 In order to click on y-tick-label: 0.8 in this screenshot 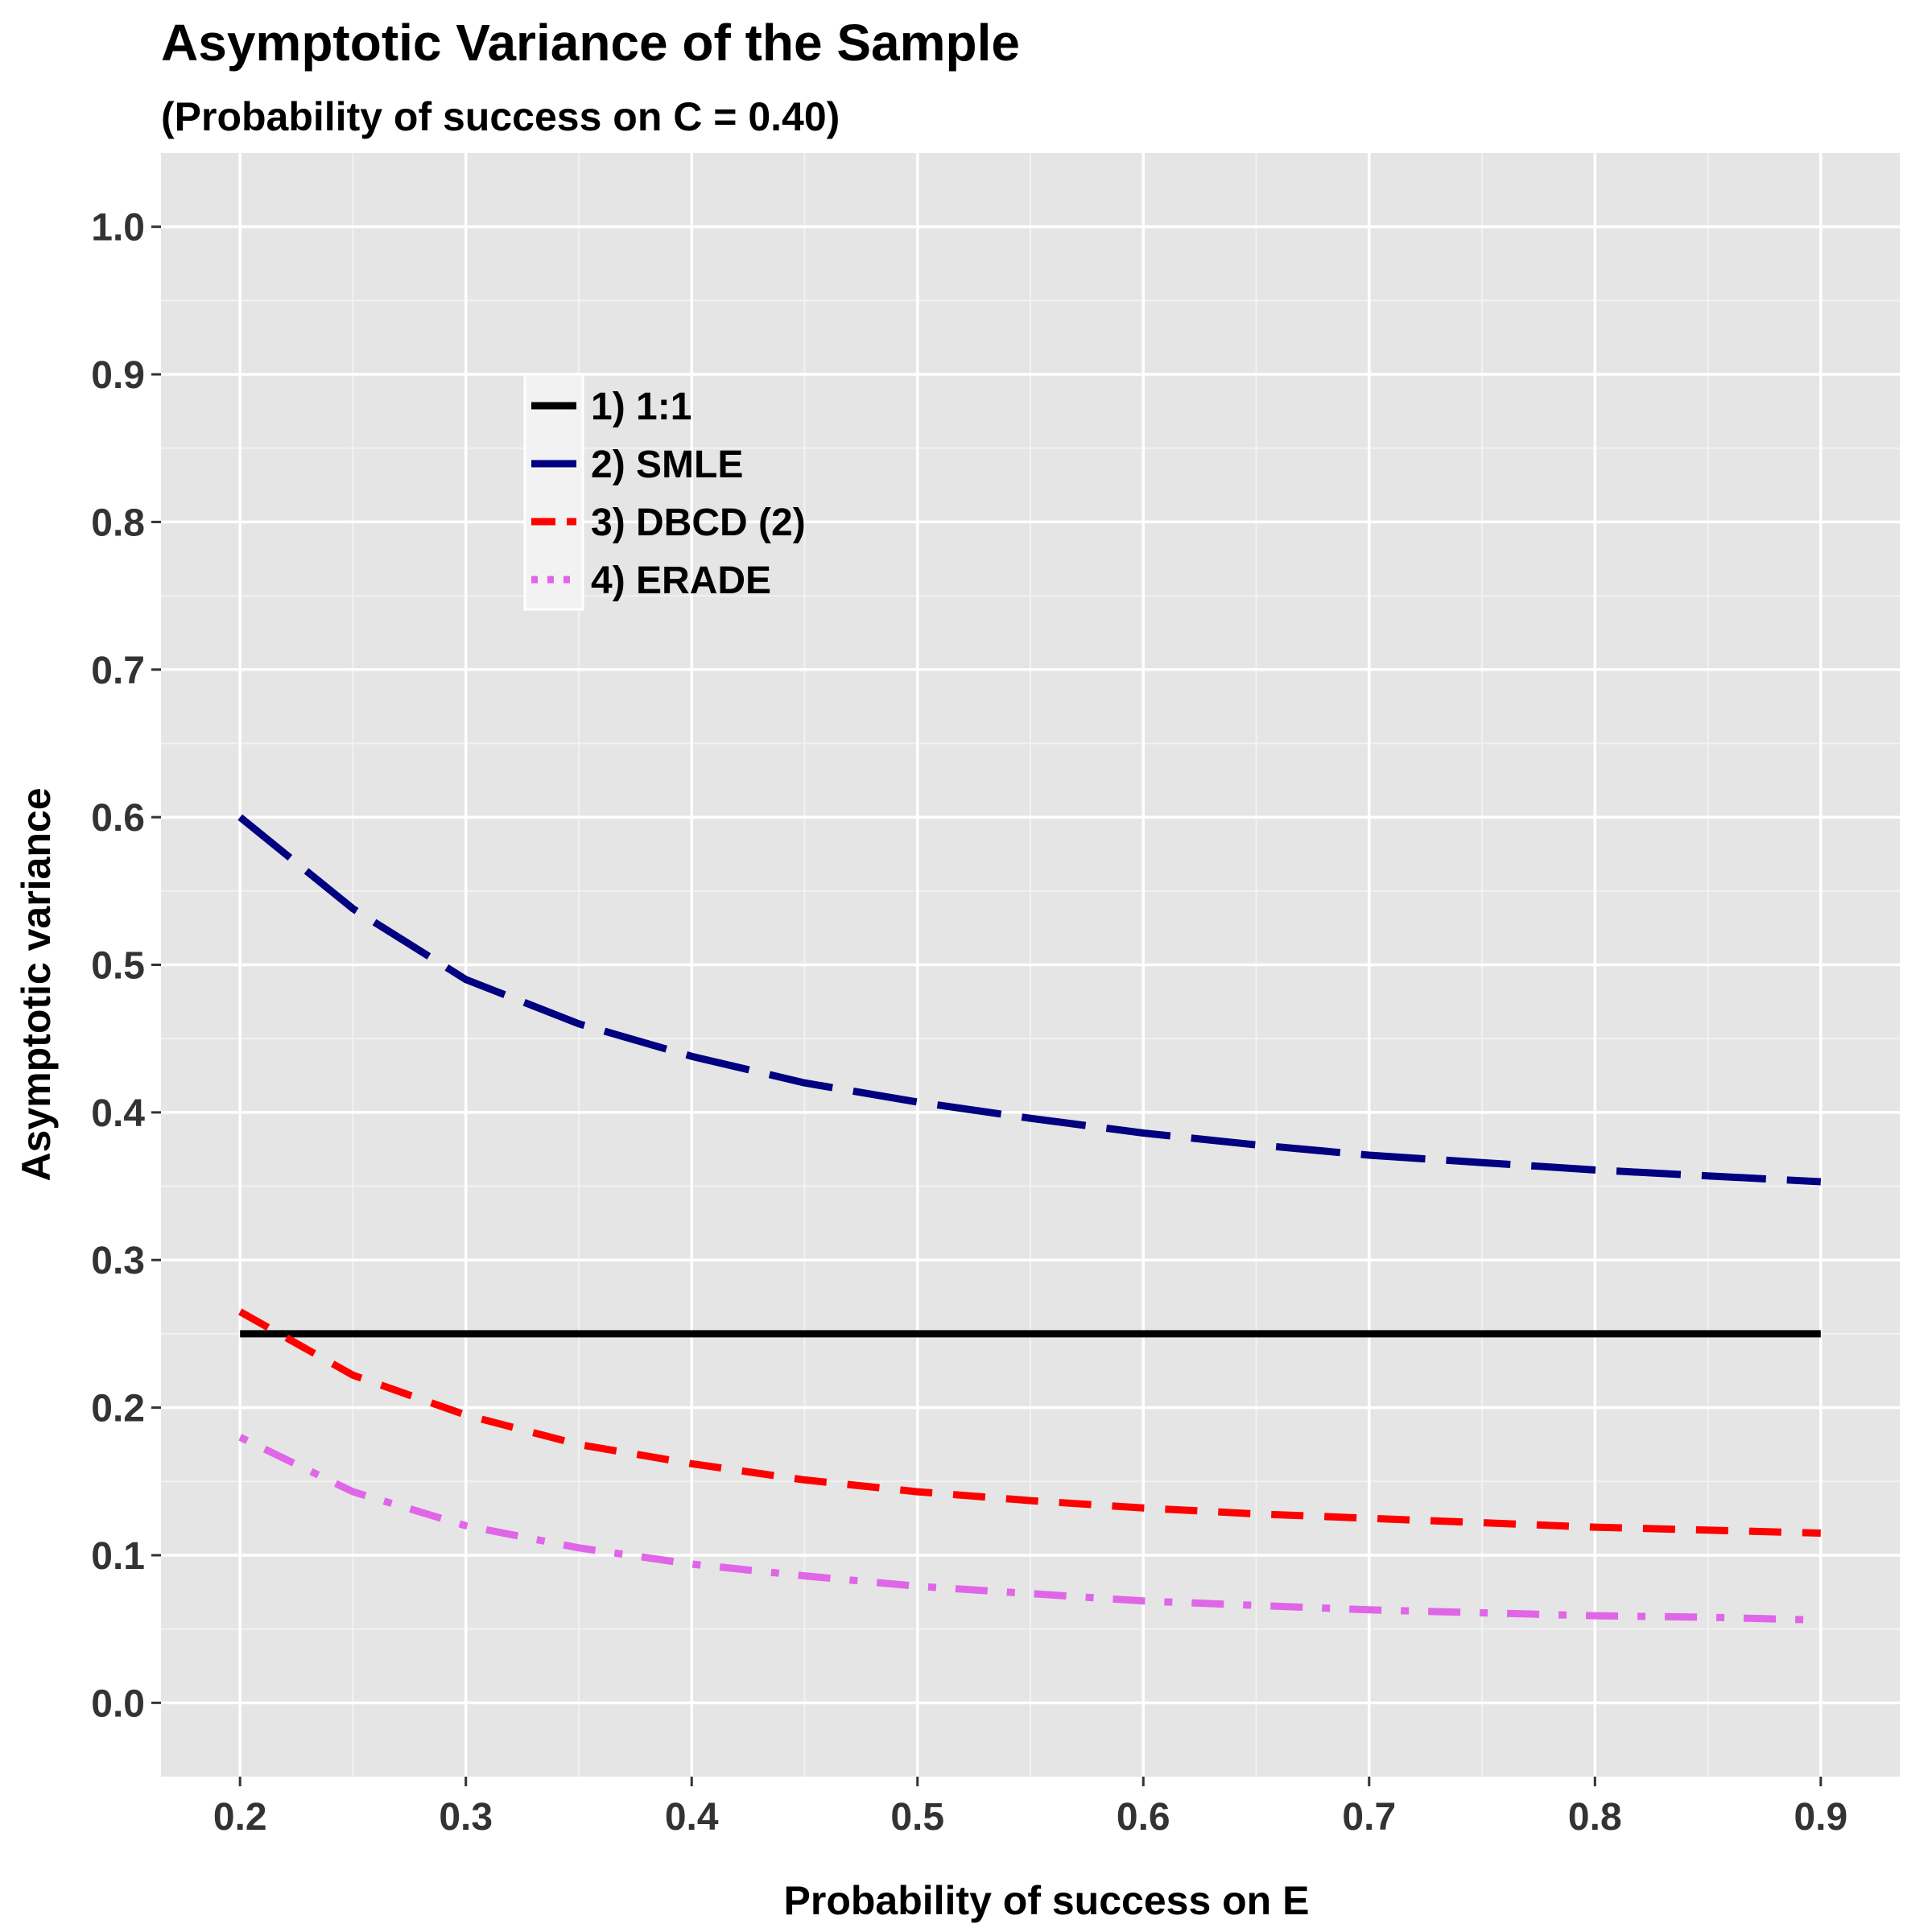, I will do `click(118, 523)`.